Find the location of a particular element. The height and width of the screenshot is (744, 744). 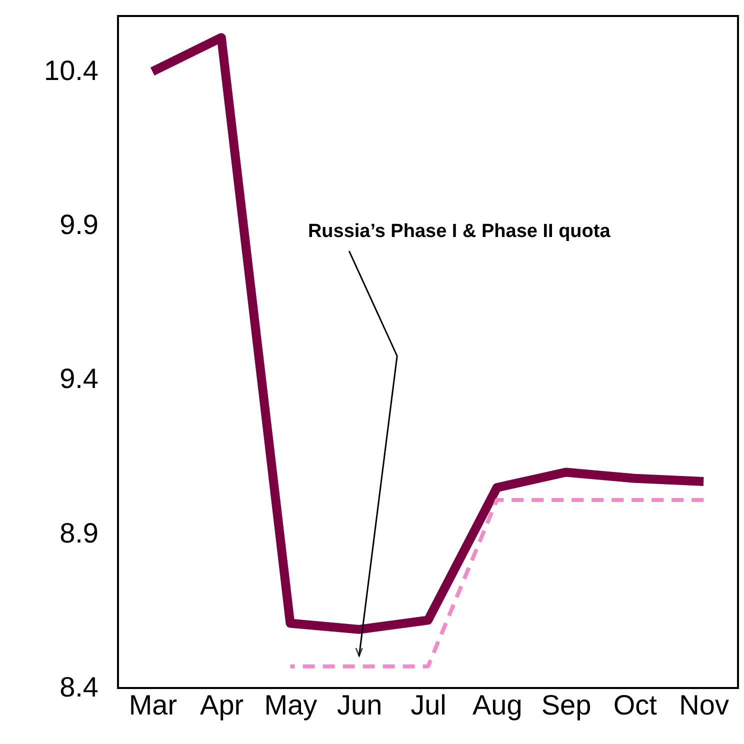

x-tick-label: Apr is located at coordinates (222, 705).